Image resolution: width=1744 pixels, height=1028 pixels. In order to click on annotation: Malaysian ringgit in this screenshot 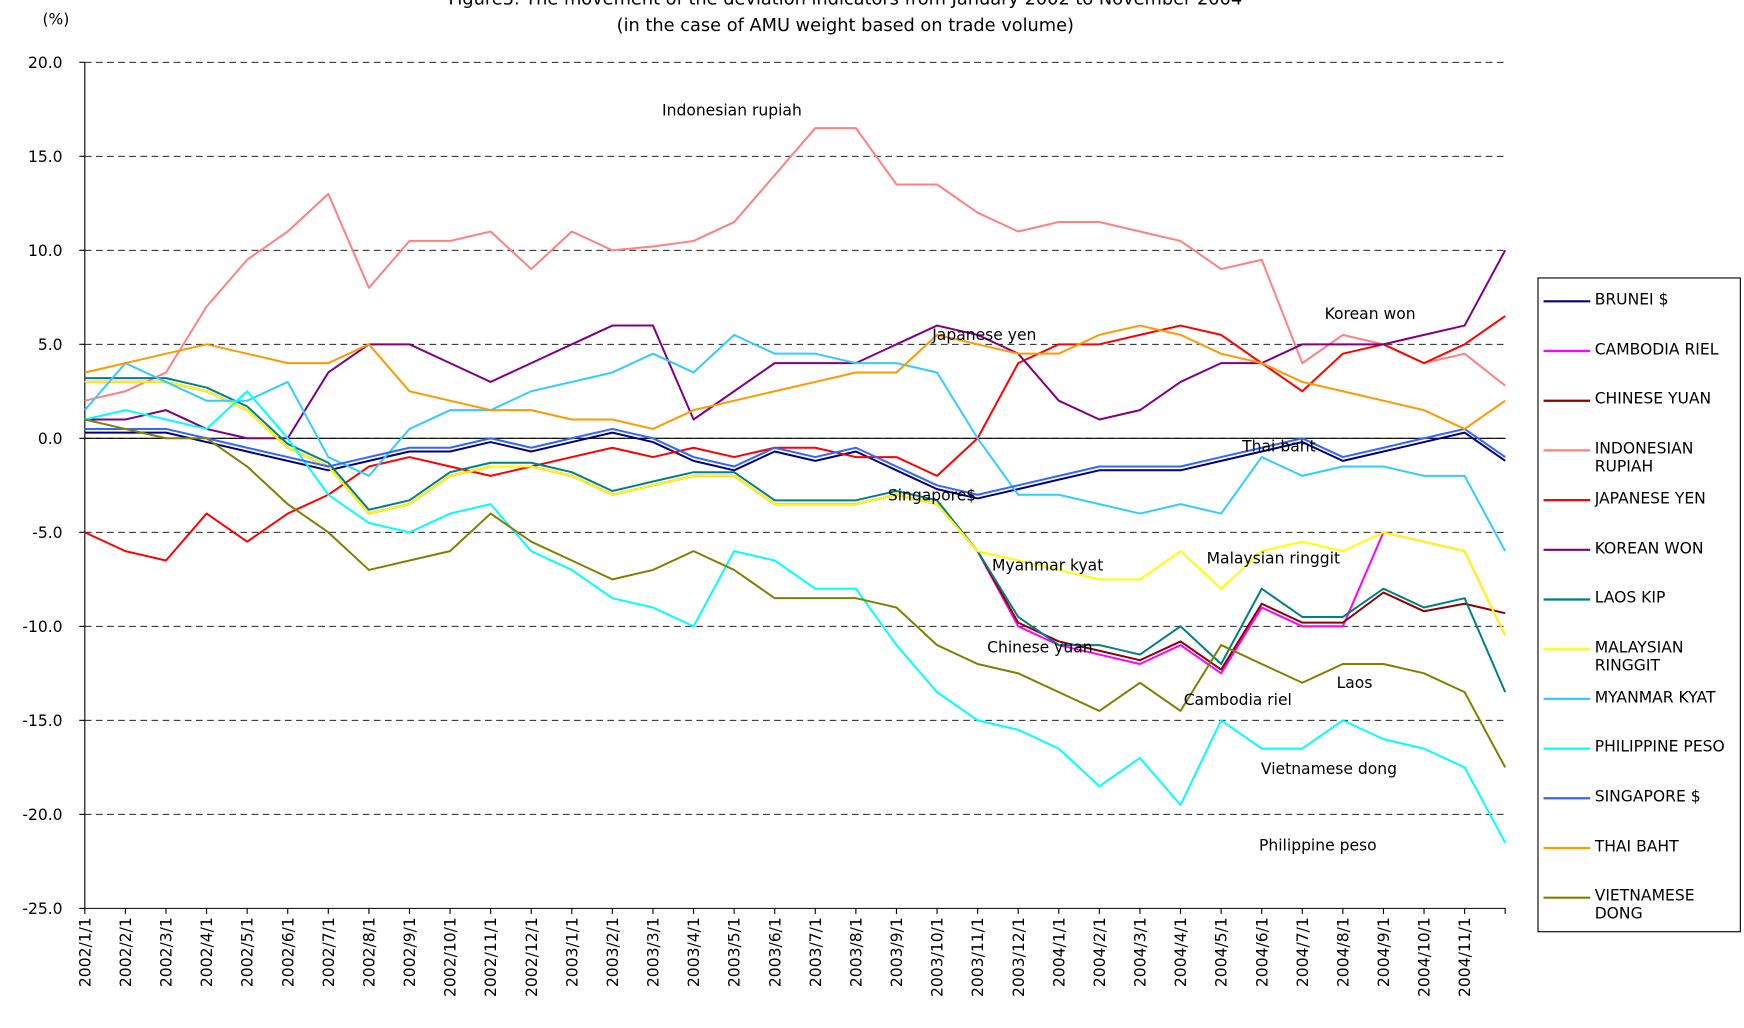, I will do `click(1273, 559)`.